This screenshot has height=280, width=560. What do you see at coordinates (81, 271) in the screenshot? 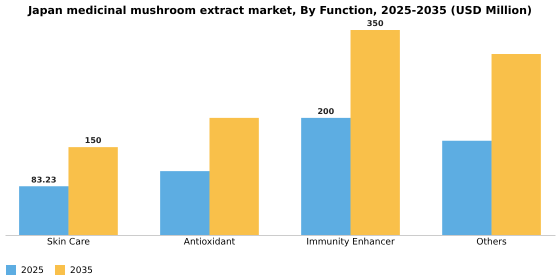
I see `legend-label: 2035` at bounding box center [81, 271].